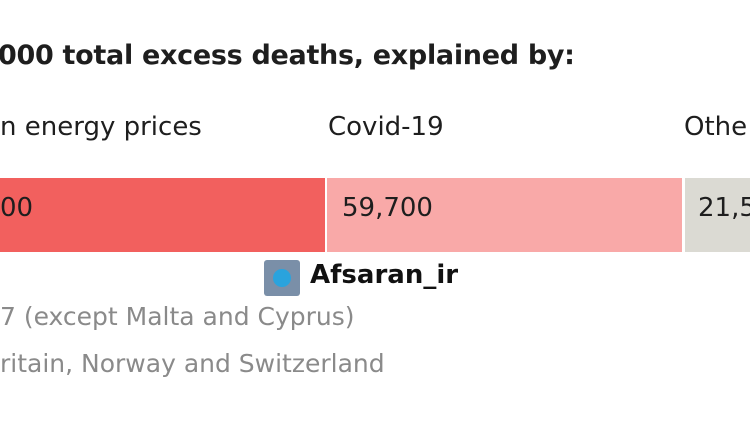  What do you see at coordinates (287, 55) in the screenshot?
I see `title: 000 total excess deaths, explained by:` at bounding box center [287, 55].